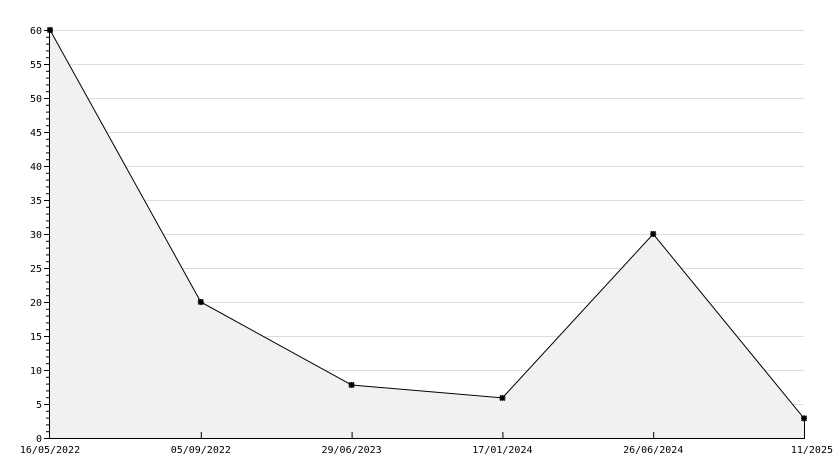 The height and width of the screenshot is (472, 834). I want to click on y-tick-label: 60, so click(36, 31).